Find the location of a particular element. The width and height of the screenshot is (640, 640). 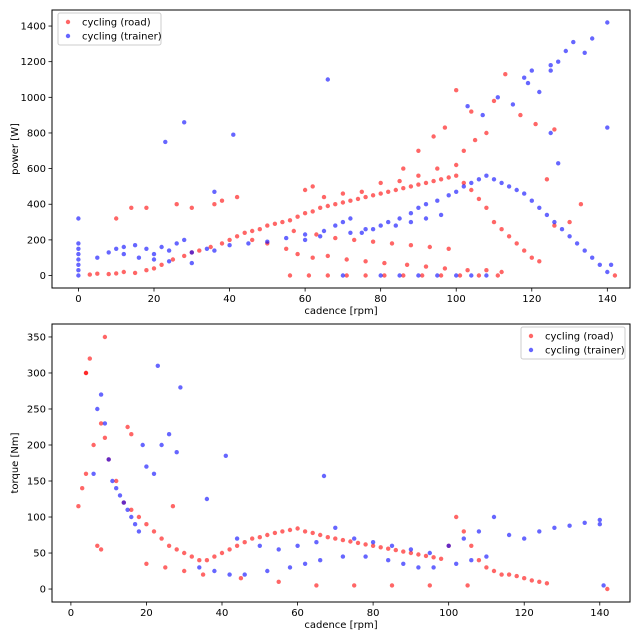

legend: cycling (road) cycling (trainer) is located at coordinates (573, 343).